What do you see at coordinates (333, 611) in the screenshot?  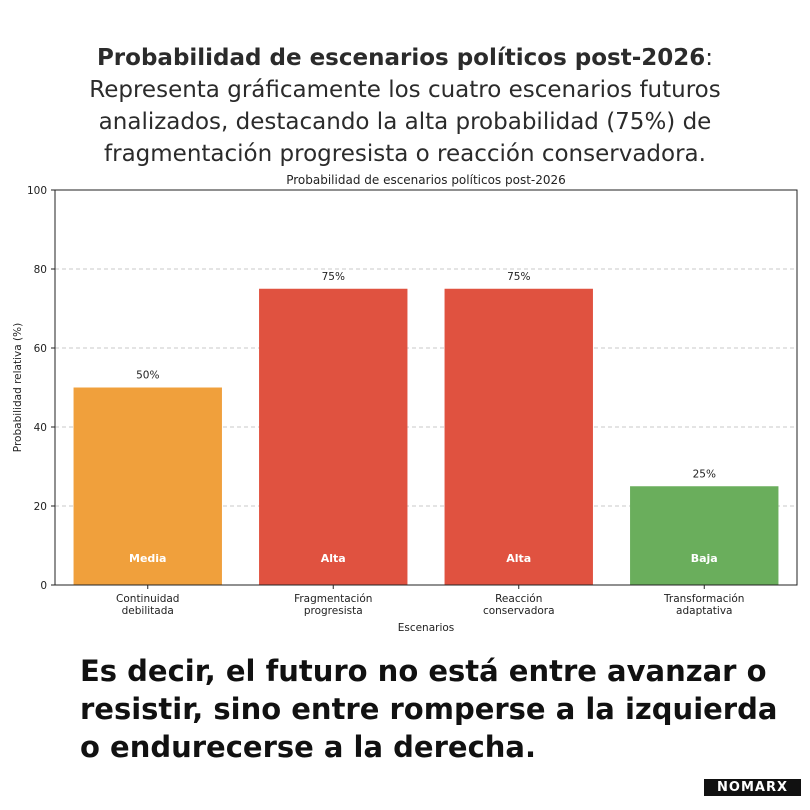 I see `x-tick-label: progresista` at bounding box center [333, 611].